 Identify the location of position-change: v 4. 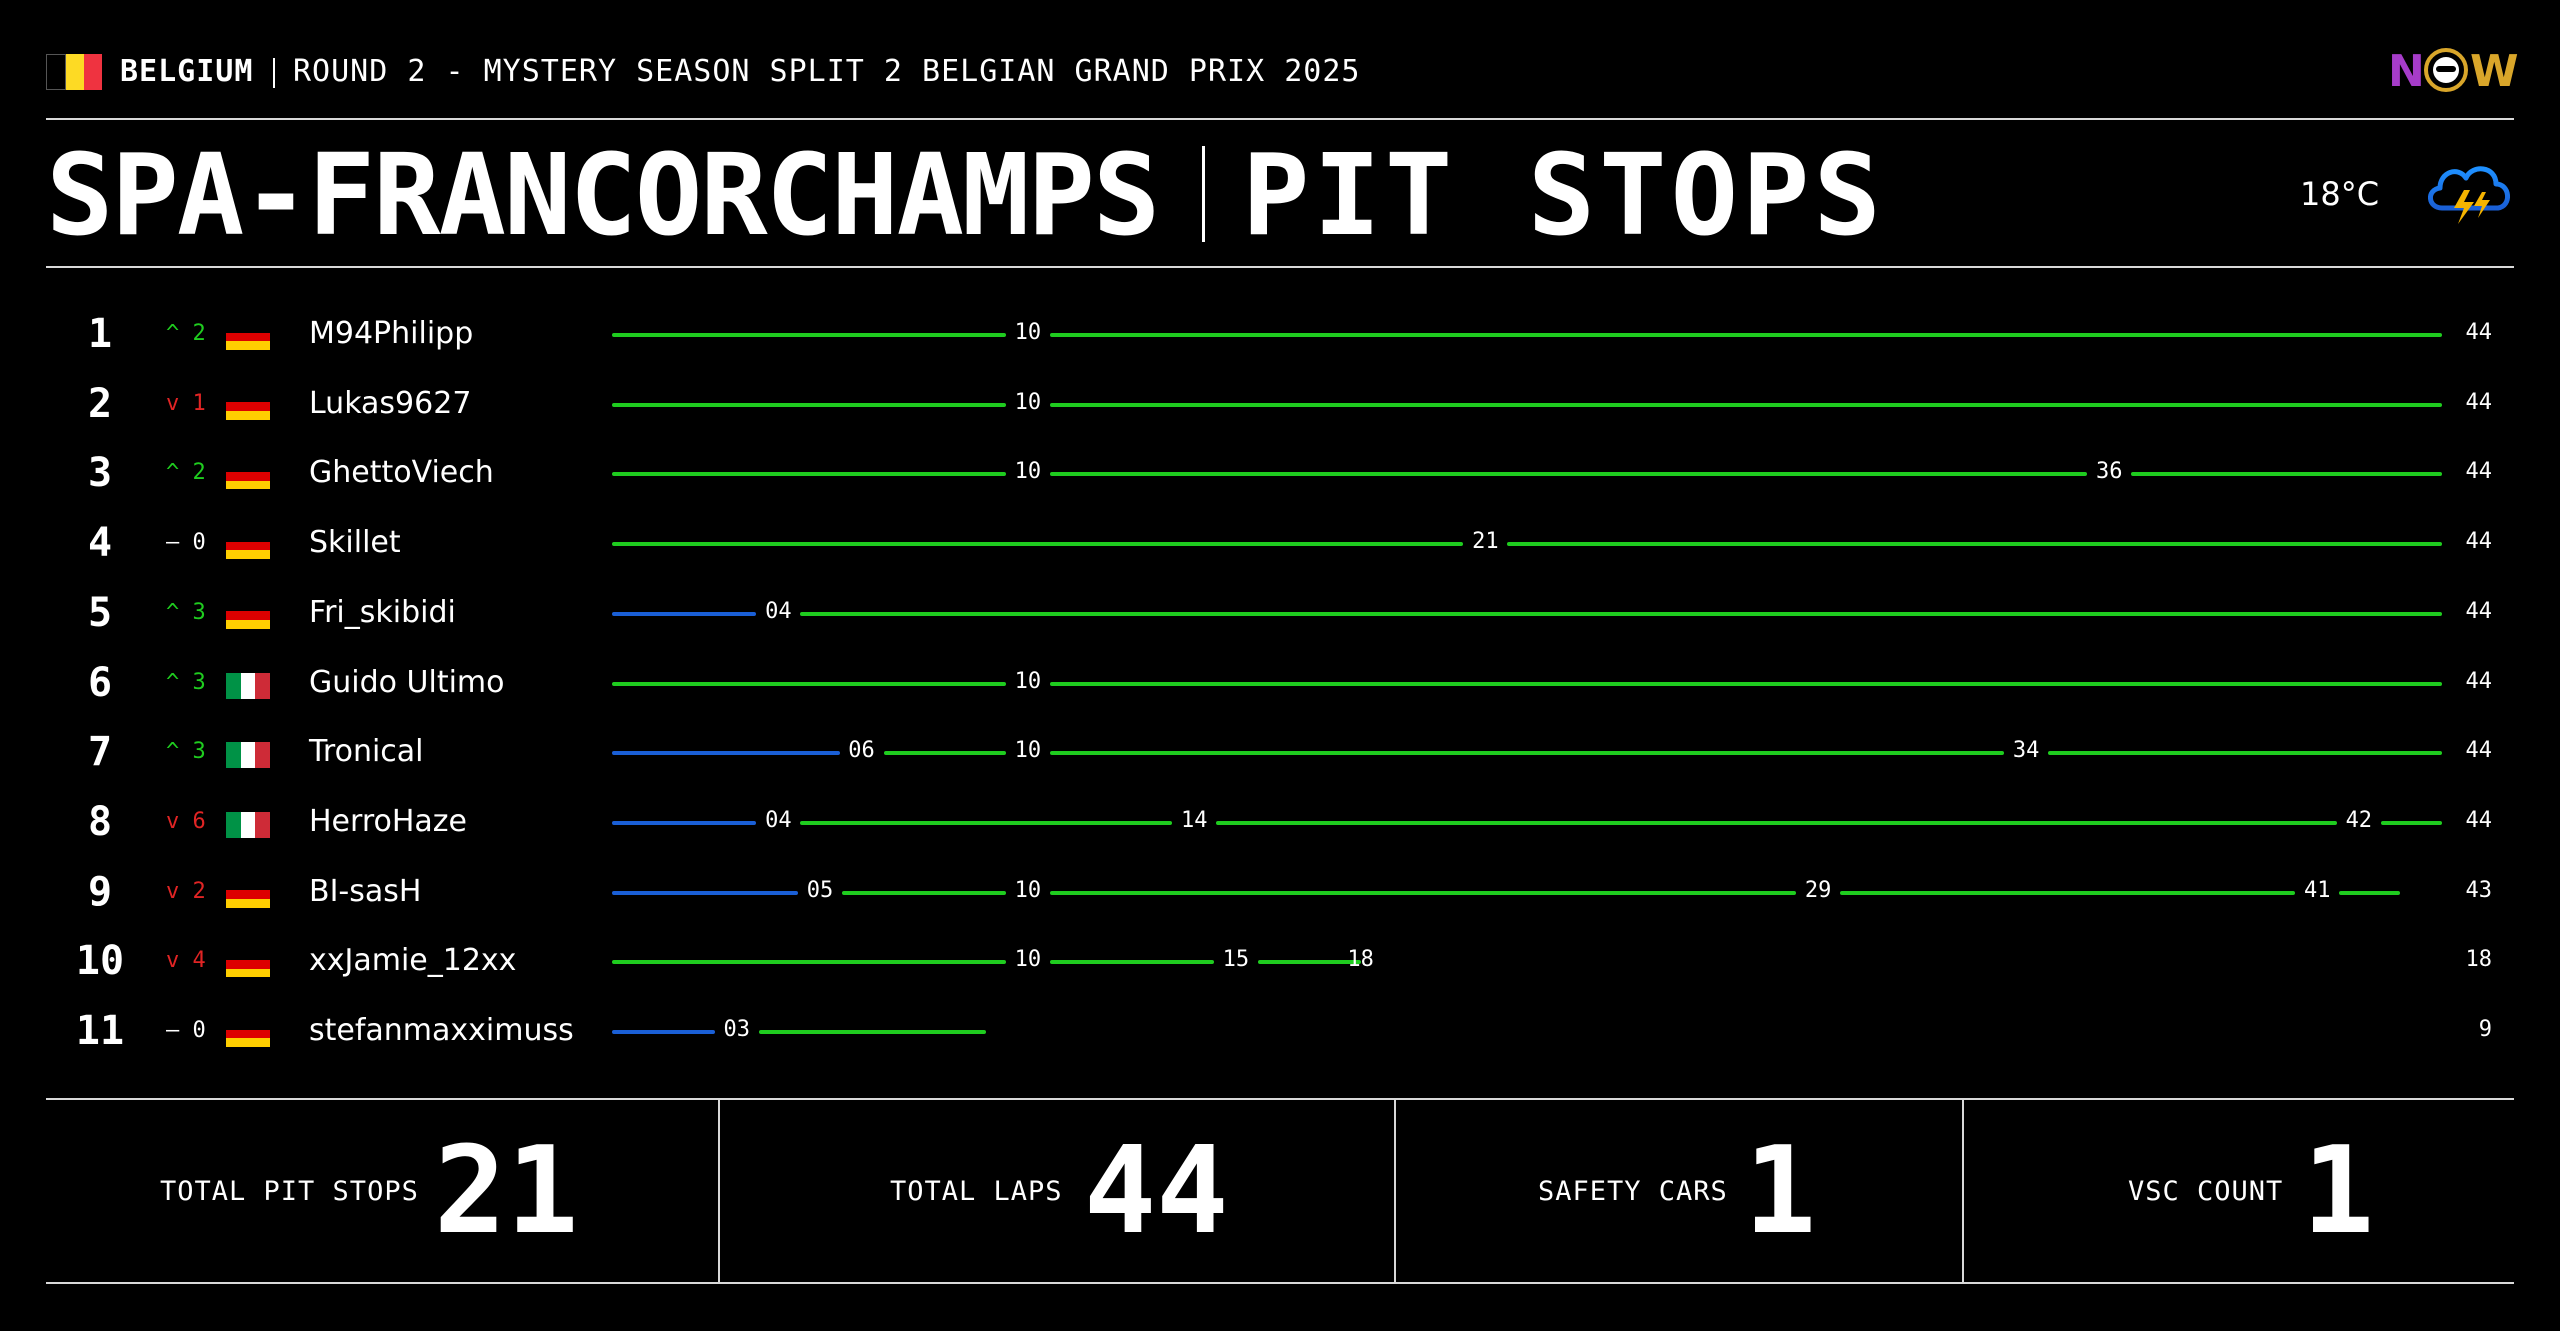
(186, 961).